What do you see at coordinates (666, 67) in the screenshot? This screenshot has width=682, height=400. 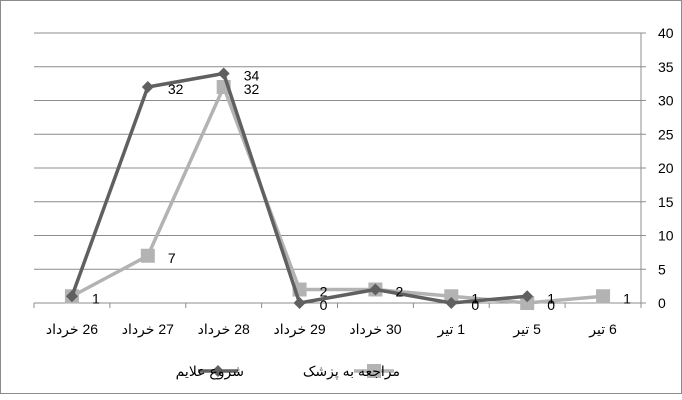 I see `y-tick-label: 35` at bounding box center [666, 67].